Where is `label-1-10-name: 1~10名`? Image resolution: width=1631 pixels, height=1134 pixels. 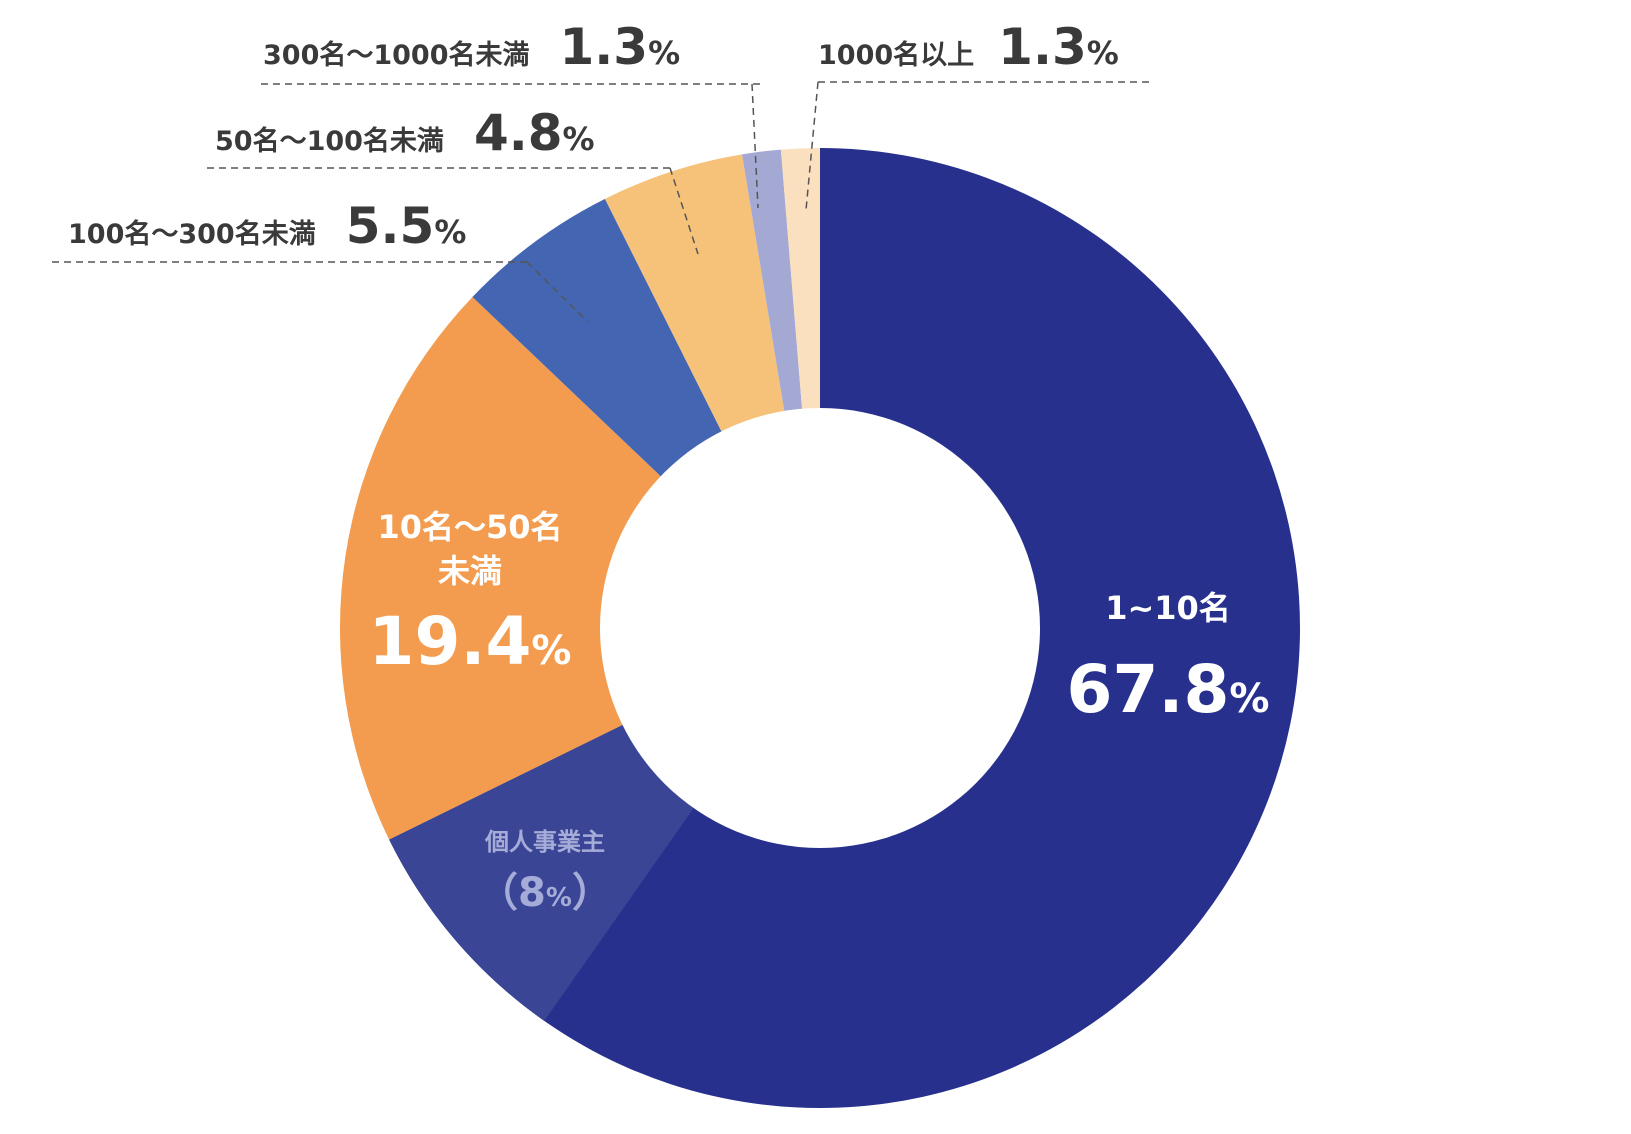
label-1-10-name: 1~10名 is located at coordinates (1168, 608).